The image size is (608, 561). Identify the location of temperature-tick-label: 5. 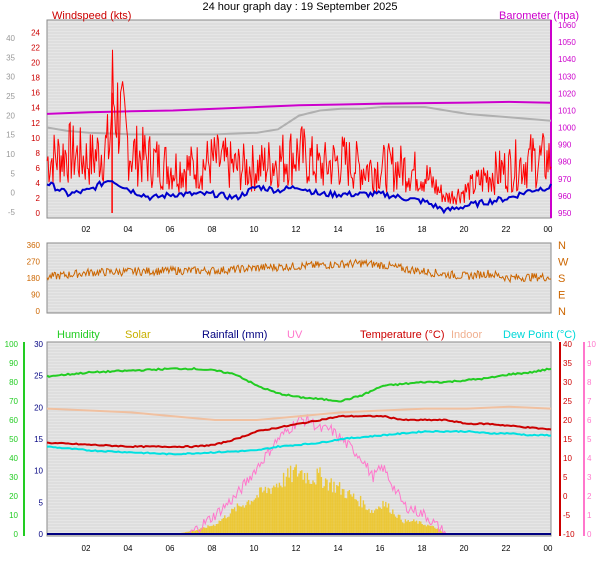
(565, 477).